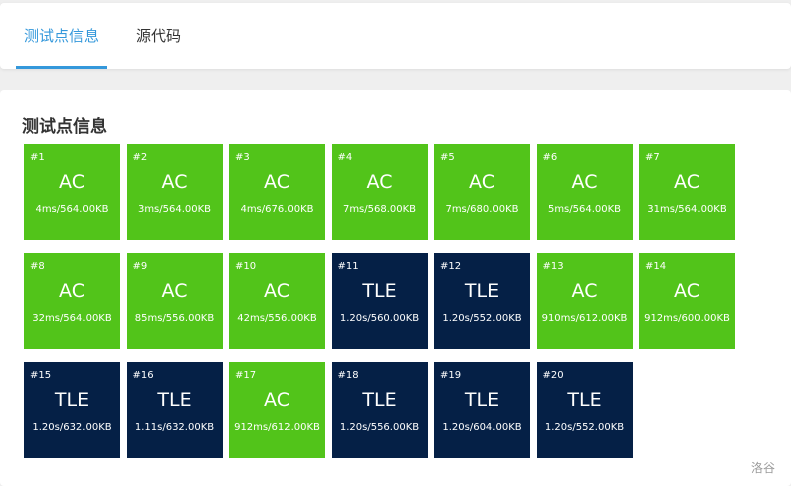 This screenshot has height=486, width=791. Describe the element at coordinates (174, 318) in the screenshot. I see `test-case-time-memory: 85ms/556.00KB` at that location.